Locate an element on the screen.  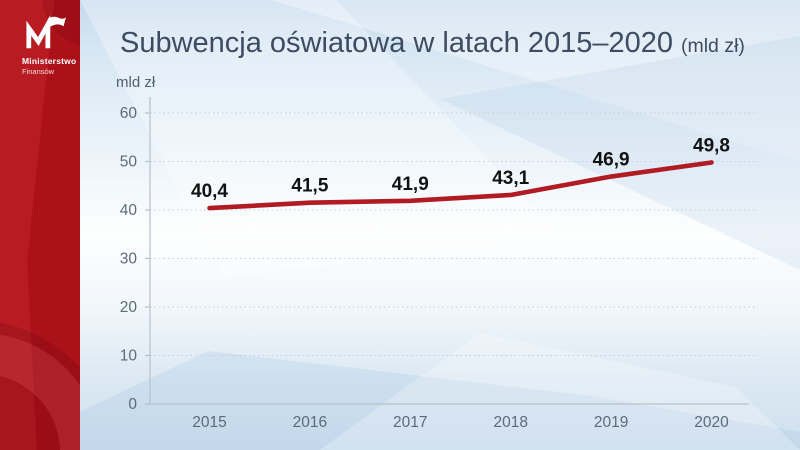
ministry-name-2: Finansów is located at coordinates (38, 71).